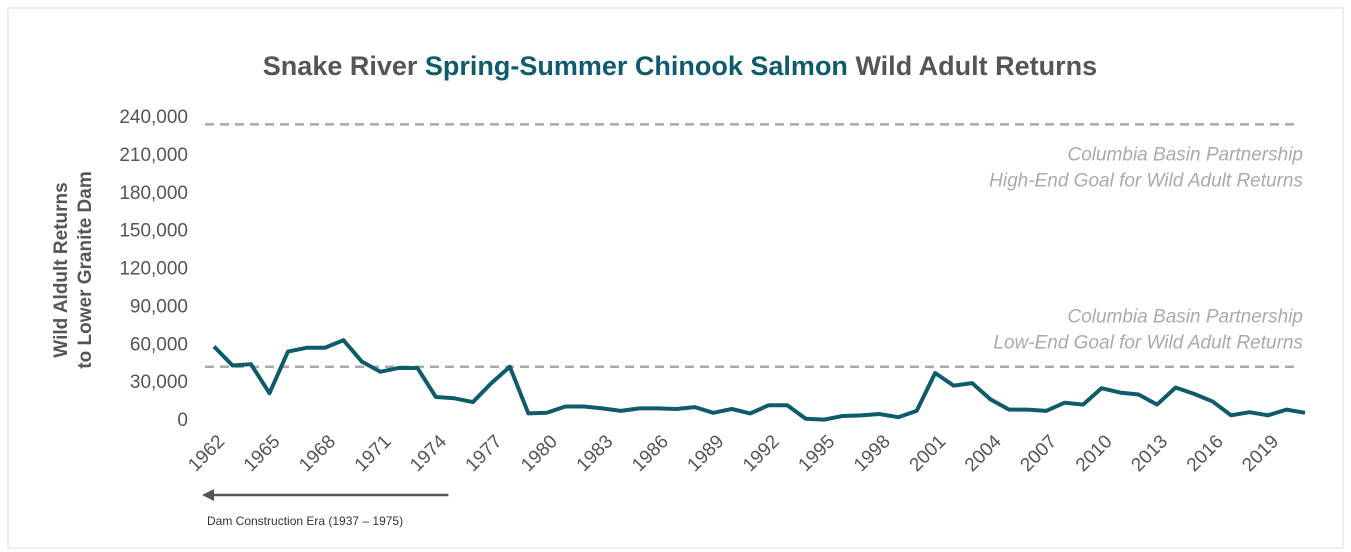 The height and width of the screenshot is (552, 1351). Describe the element at coordinates (759, 380) in the screenshot. I see `data-line` at that location.